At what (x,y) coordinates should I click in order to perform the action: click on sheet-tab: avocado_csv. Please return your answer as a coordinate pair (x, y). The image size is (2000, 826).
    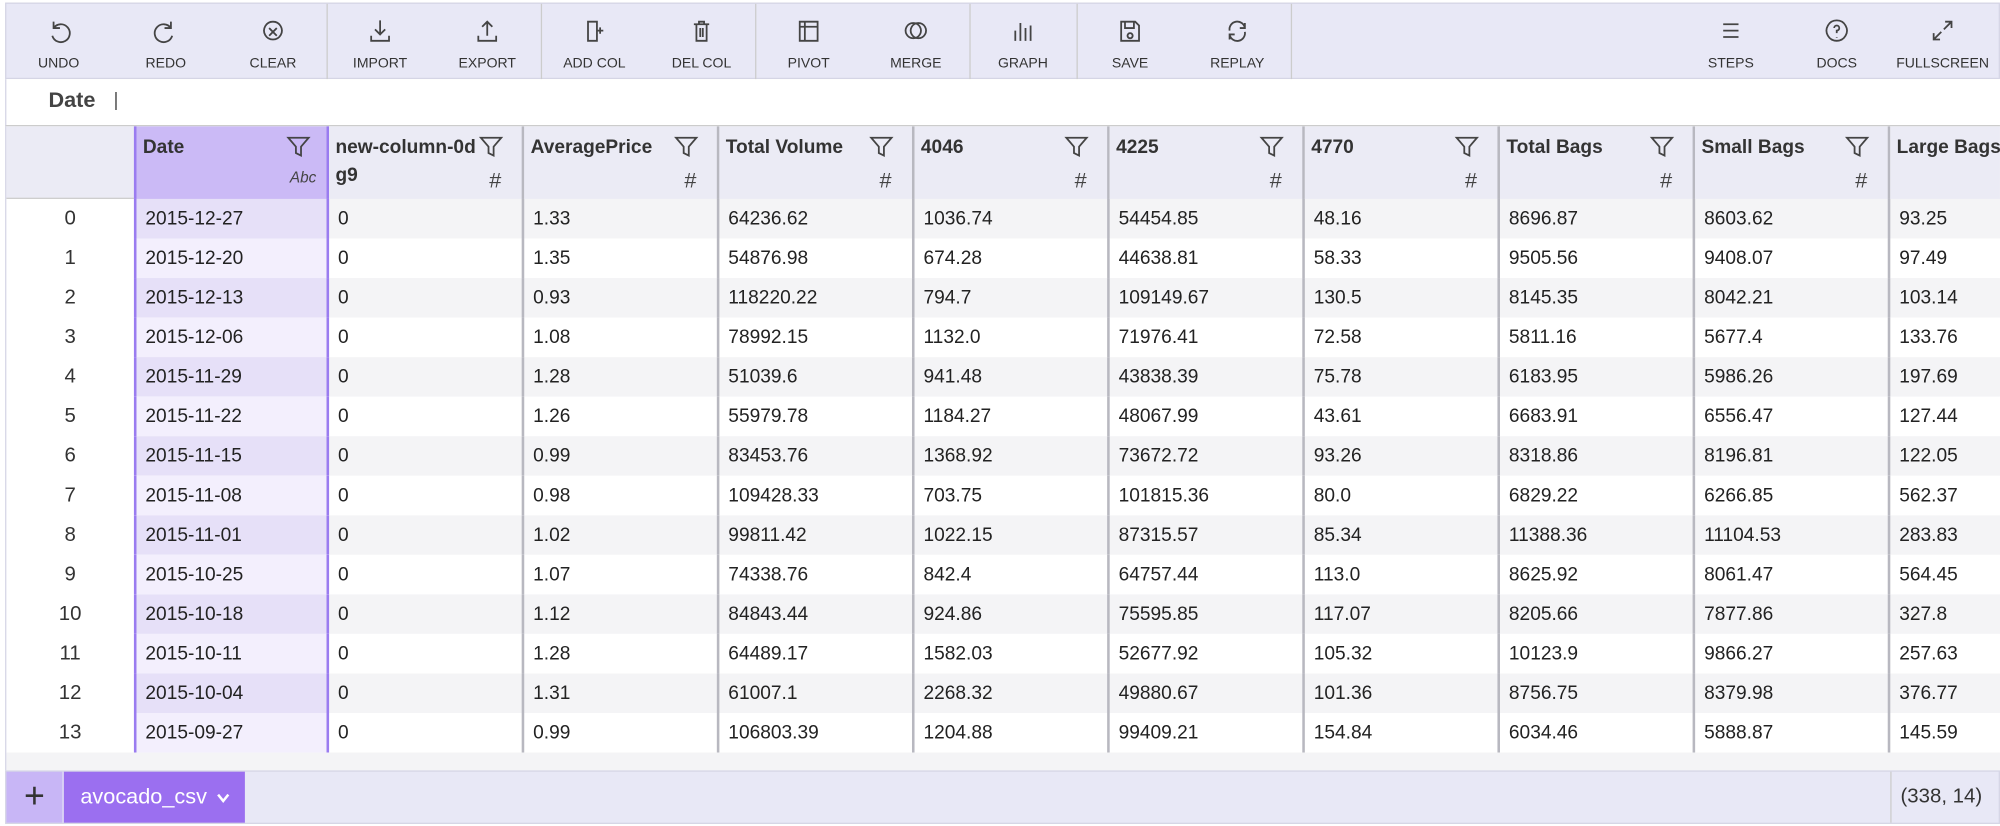
    Looking at the image, I should click on (154, 797).